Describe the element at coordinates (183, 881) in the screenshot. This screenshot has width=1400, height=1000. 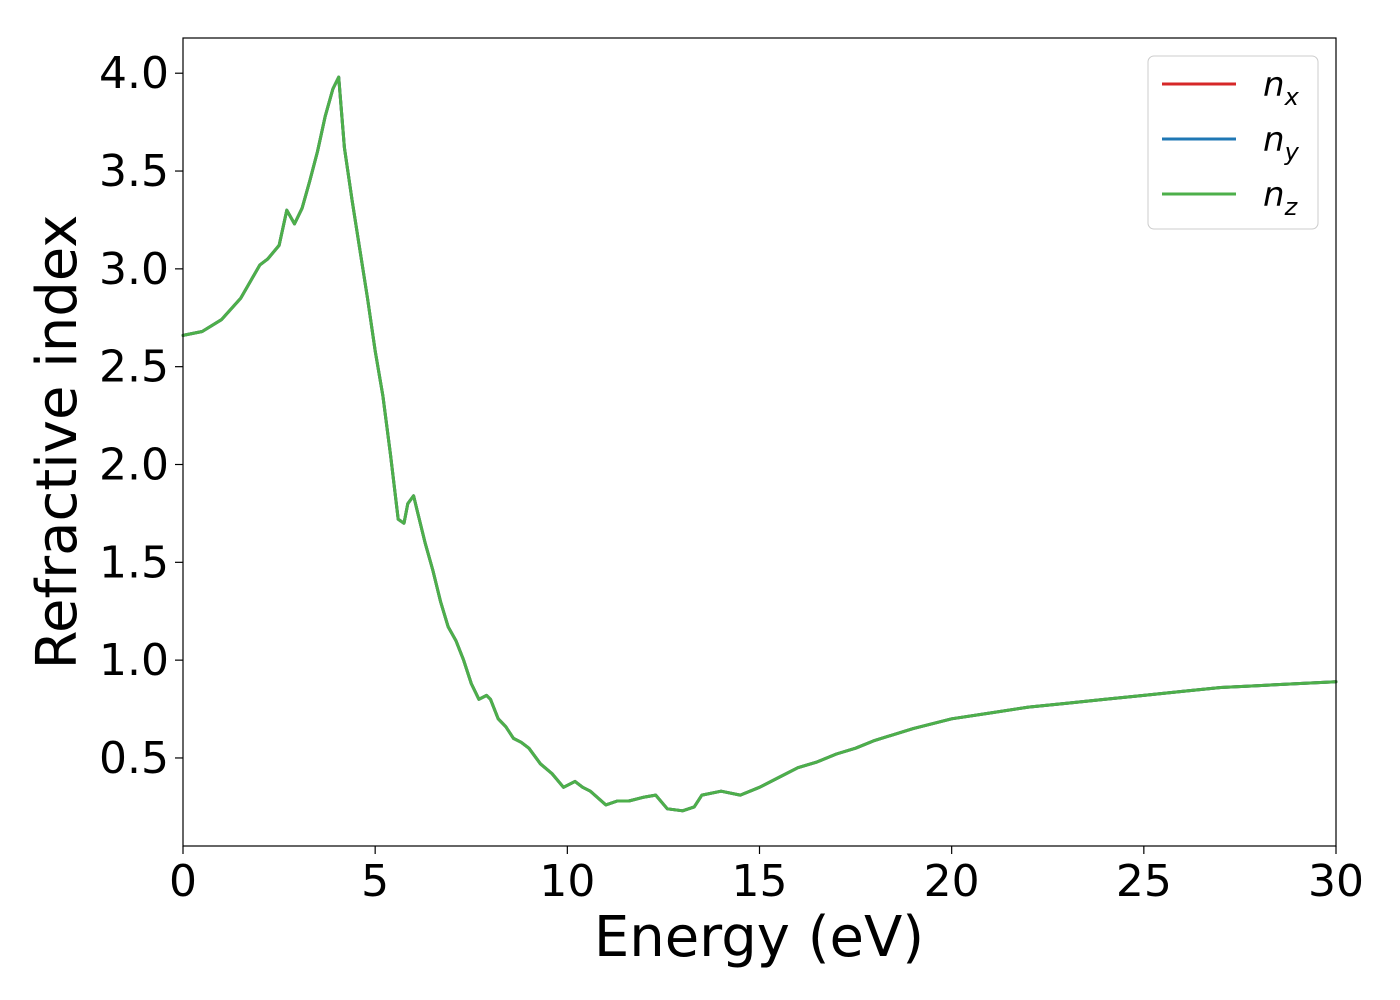
I see `x-tick-label: 0` at that location.